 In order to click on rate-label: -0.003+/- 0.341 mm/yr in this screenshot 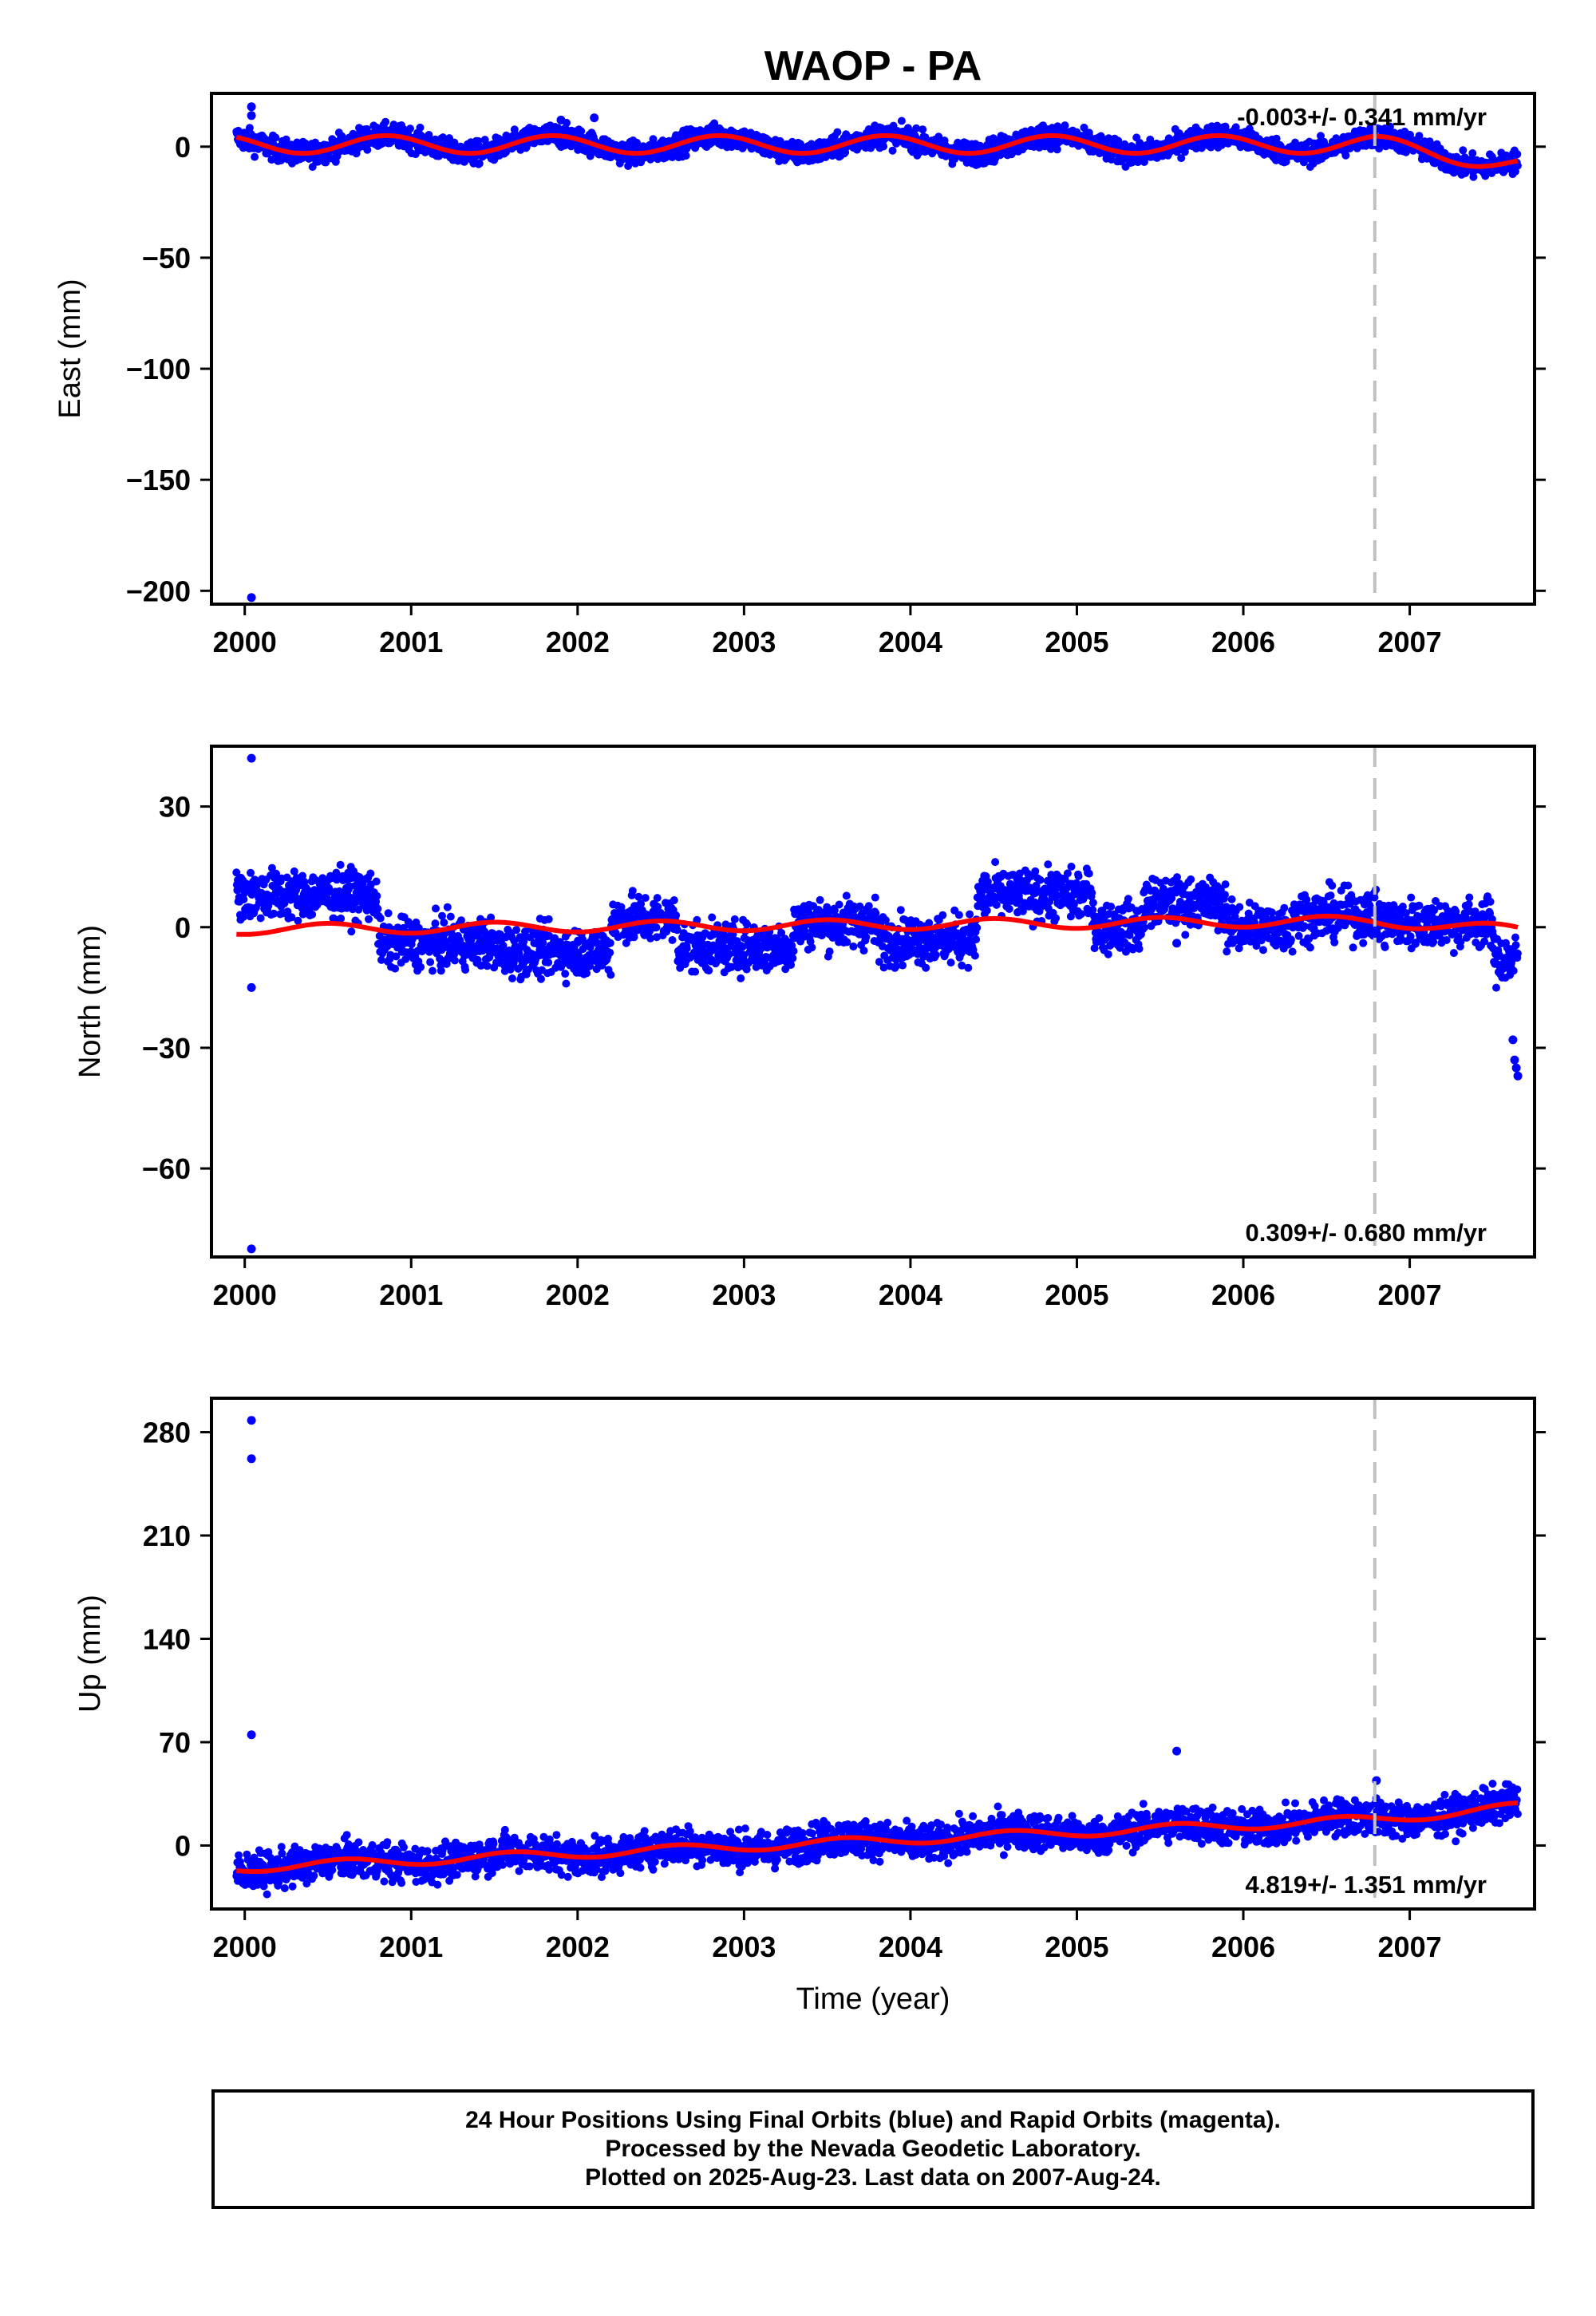, I will do `click(1362, 117)`.